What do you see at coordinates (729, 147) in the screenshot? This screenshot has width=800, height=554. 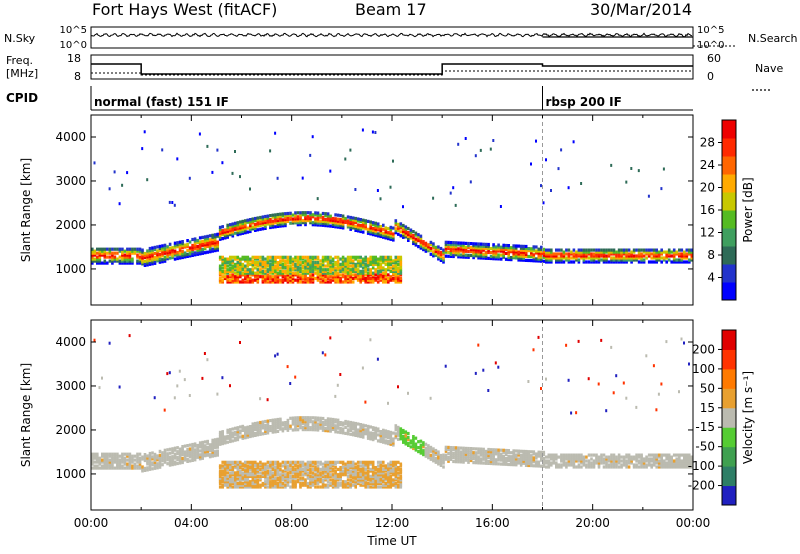 I see `power-colorbar-swatch` at bounding box center [729, 147].